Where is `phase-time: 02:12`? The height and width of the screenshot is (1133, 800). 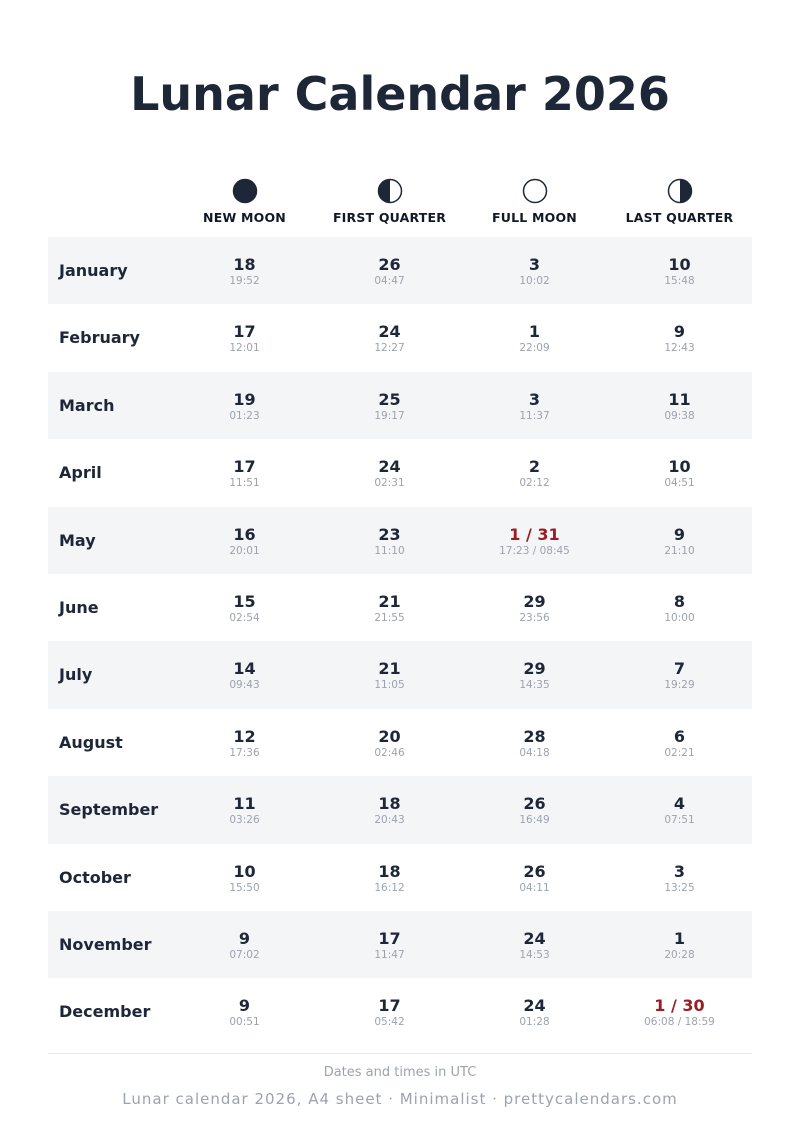 phase-time: 02:12 is located at coordinates (534, 483).